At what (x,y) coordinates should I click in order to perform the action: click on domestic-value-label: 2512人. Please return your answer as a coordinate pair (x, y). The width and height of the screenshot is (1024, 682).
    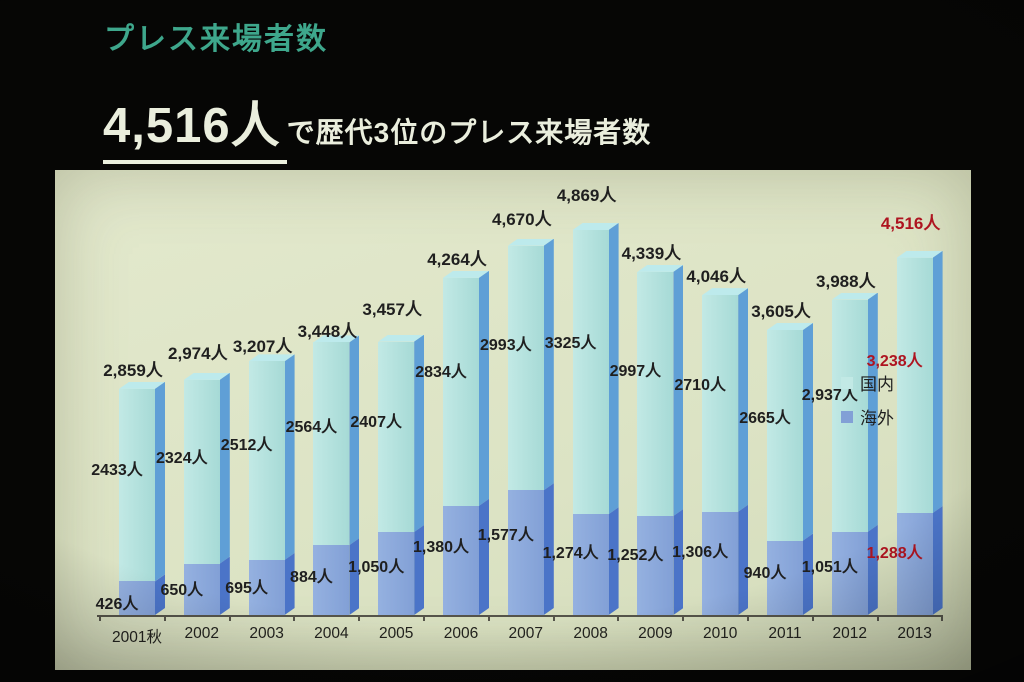
    Looking at the image, I should click on (246, 445).